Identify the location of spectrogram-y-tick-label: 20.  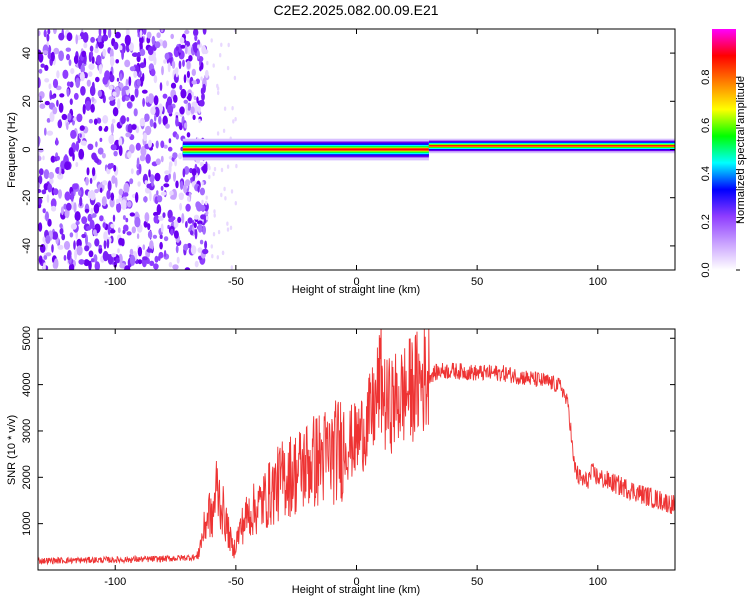
(27, 101).